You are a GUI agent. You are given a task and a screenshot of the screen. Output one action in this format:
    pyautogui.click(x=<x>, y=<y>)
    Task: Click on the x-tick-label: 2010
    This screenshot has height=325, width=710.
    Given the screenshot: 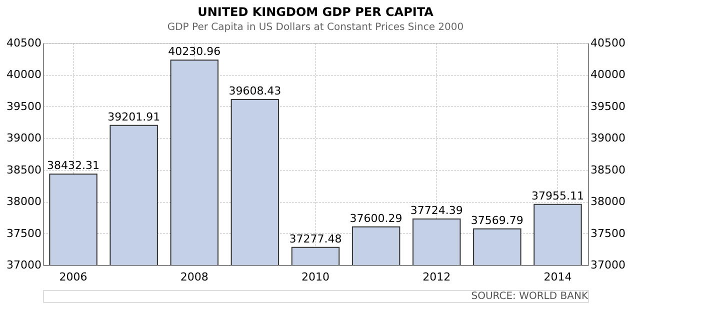 What is the action you would take?
    pyautogui.click(x=316, y=277)
    